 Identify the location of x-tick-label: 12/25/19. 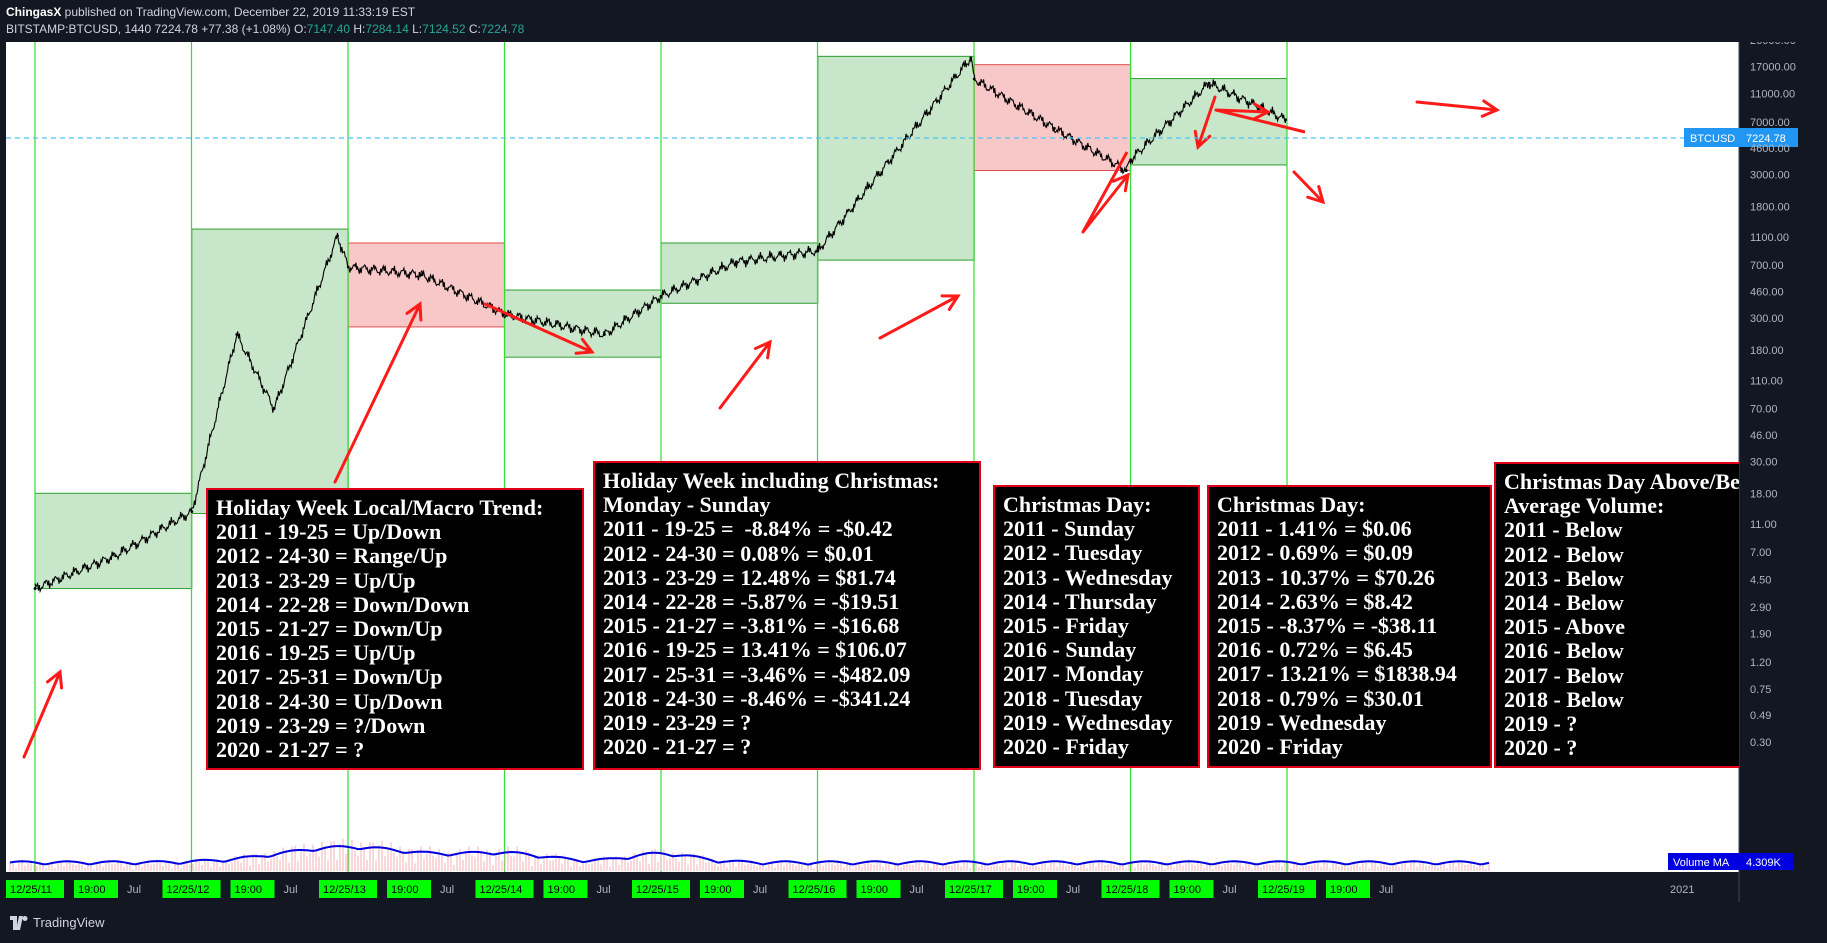
(1283, 890).